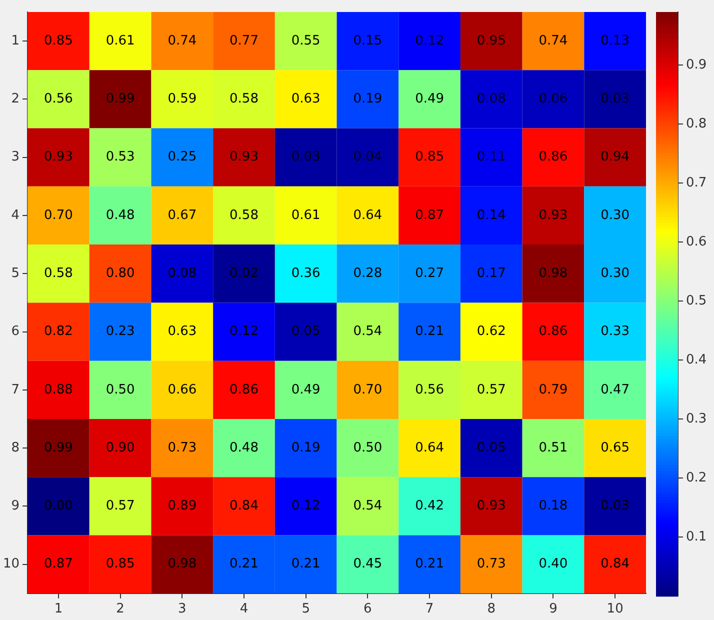 This screenshot has width=714, height=620. I want to click on x-tick-label: 10, so click(615, 609).